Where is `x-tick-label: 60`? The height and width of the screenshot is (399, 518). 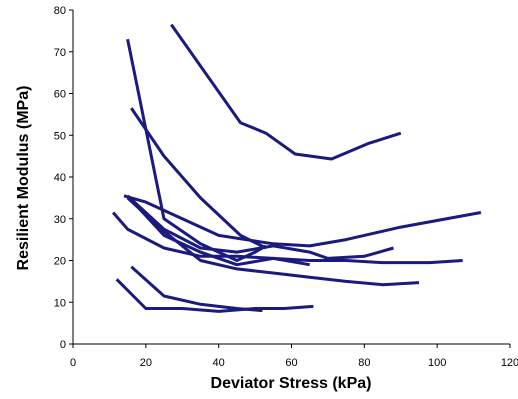 x-tick-label: 60 is located at coordinates (291, 363).